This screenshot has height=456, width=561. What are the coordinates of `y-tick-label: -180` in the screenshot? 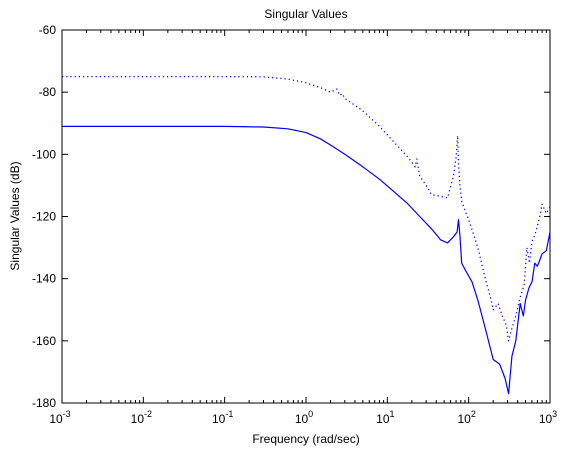 It's located at (44, 403).